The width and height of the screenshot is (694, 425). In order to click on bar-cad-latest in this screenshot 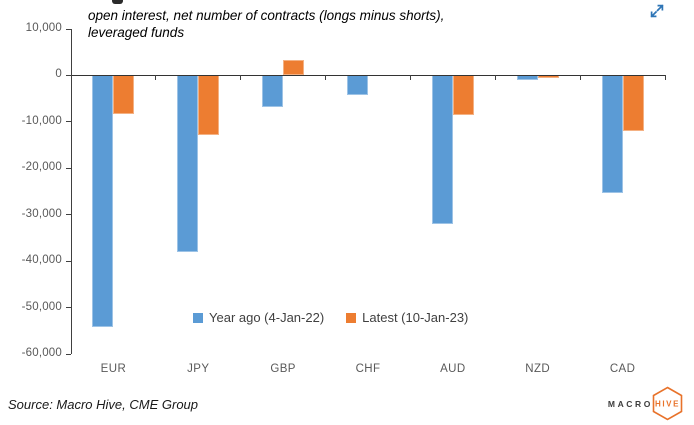, I will do `click(633, 103)`.